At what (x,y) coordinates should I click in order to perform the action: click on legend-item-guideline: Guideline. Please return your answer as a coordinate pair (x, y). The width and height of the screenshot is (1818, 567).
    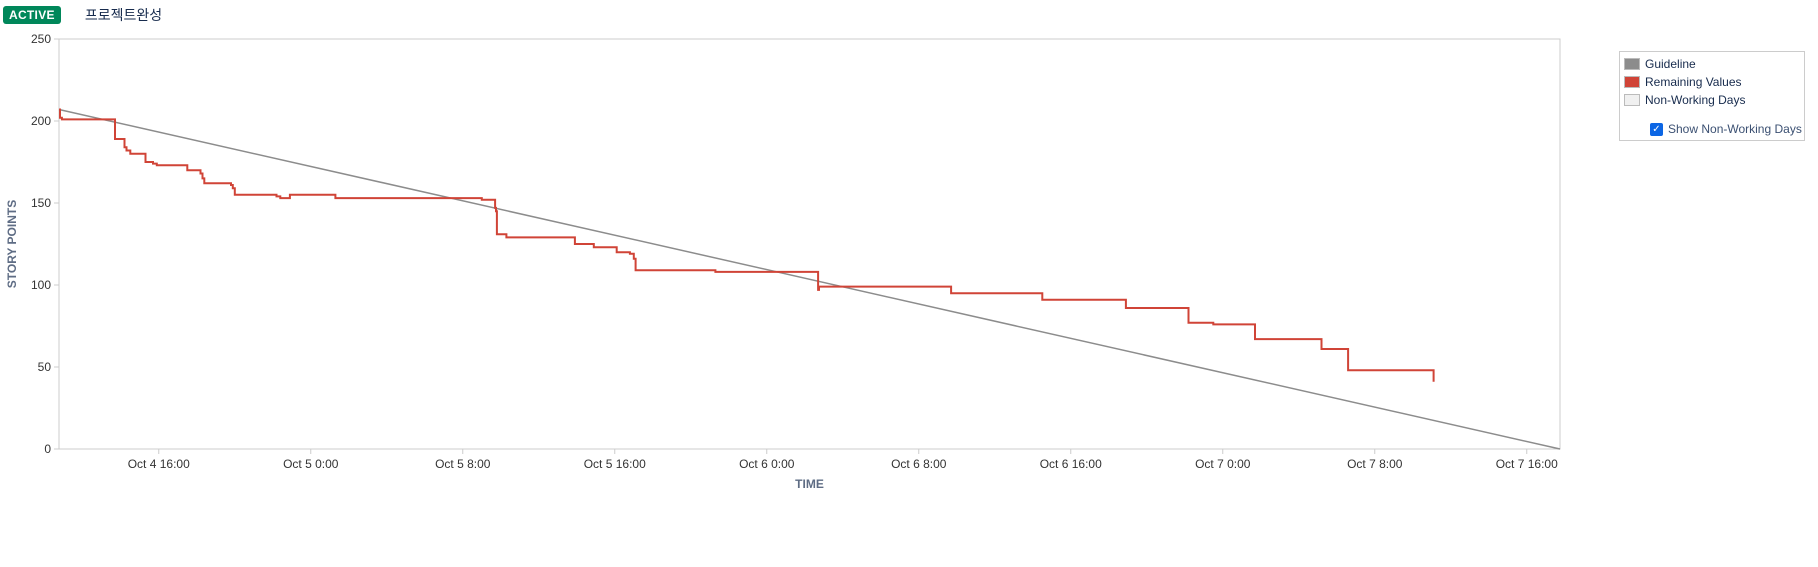
    Looking at the image, I should click on (1660, 64).